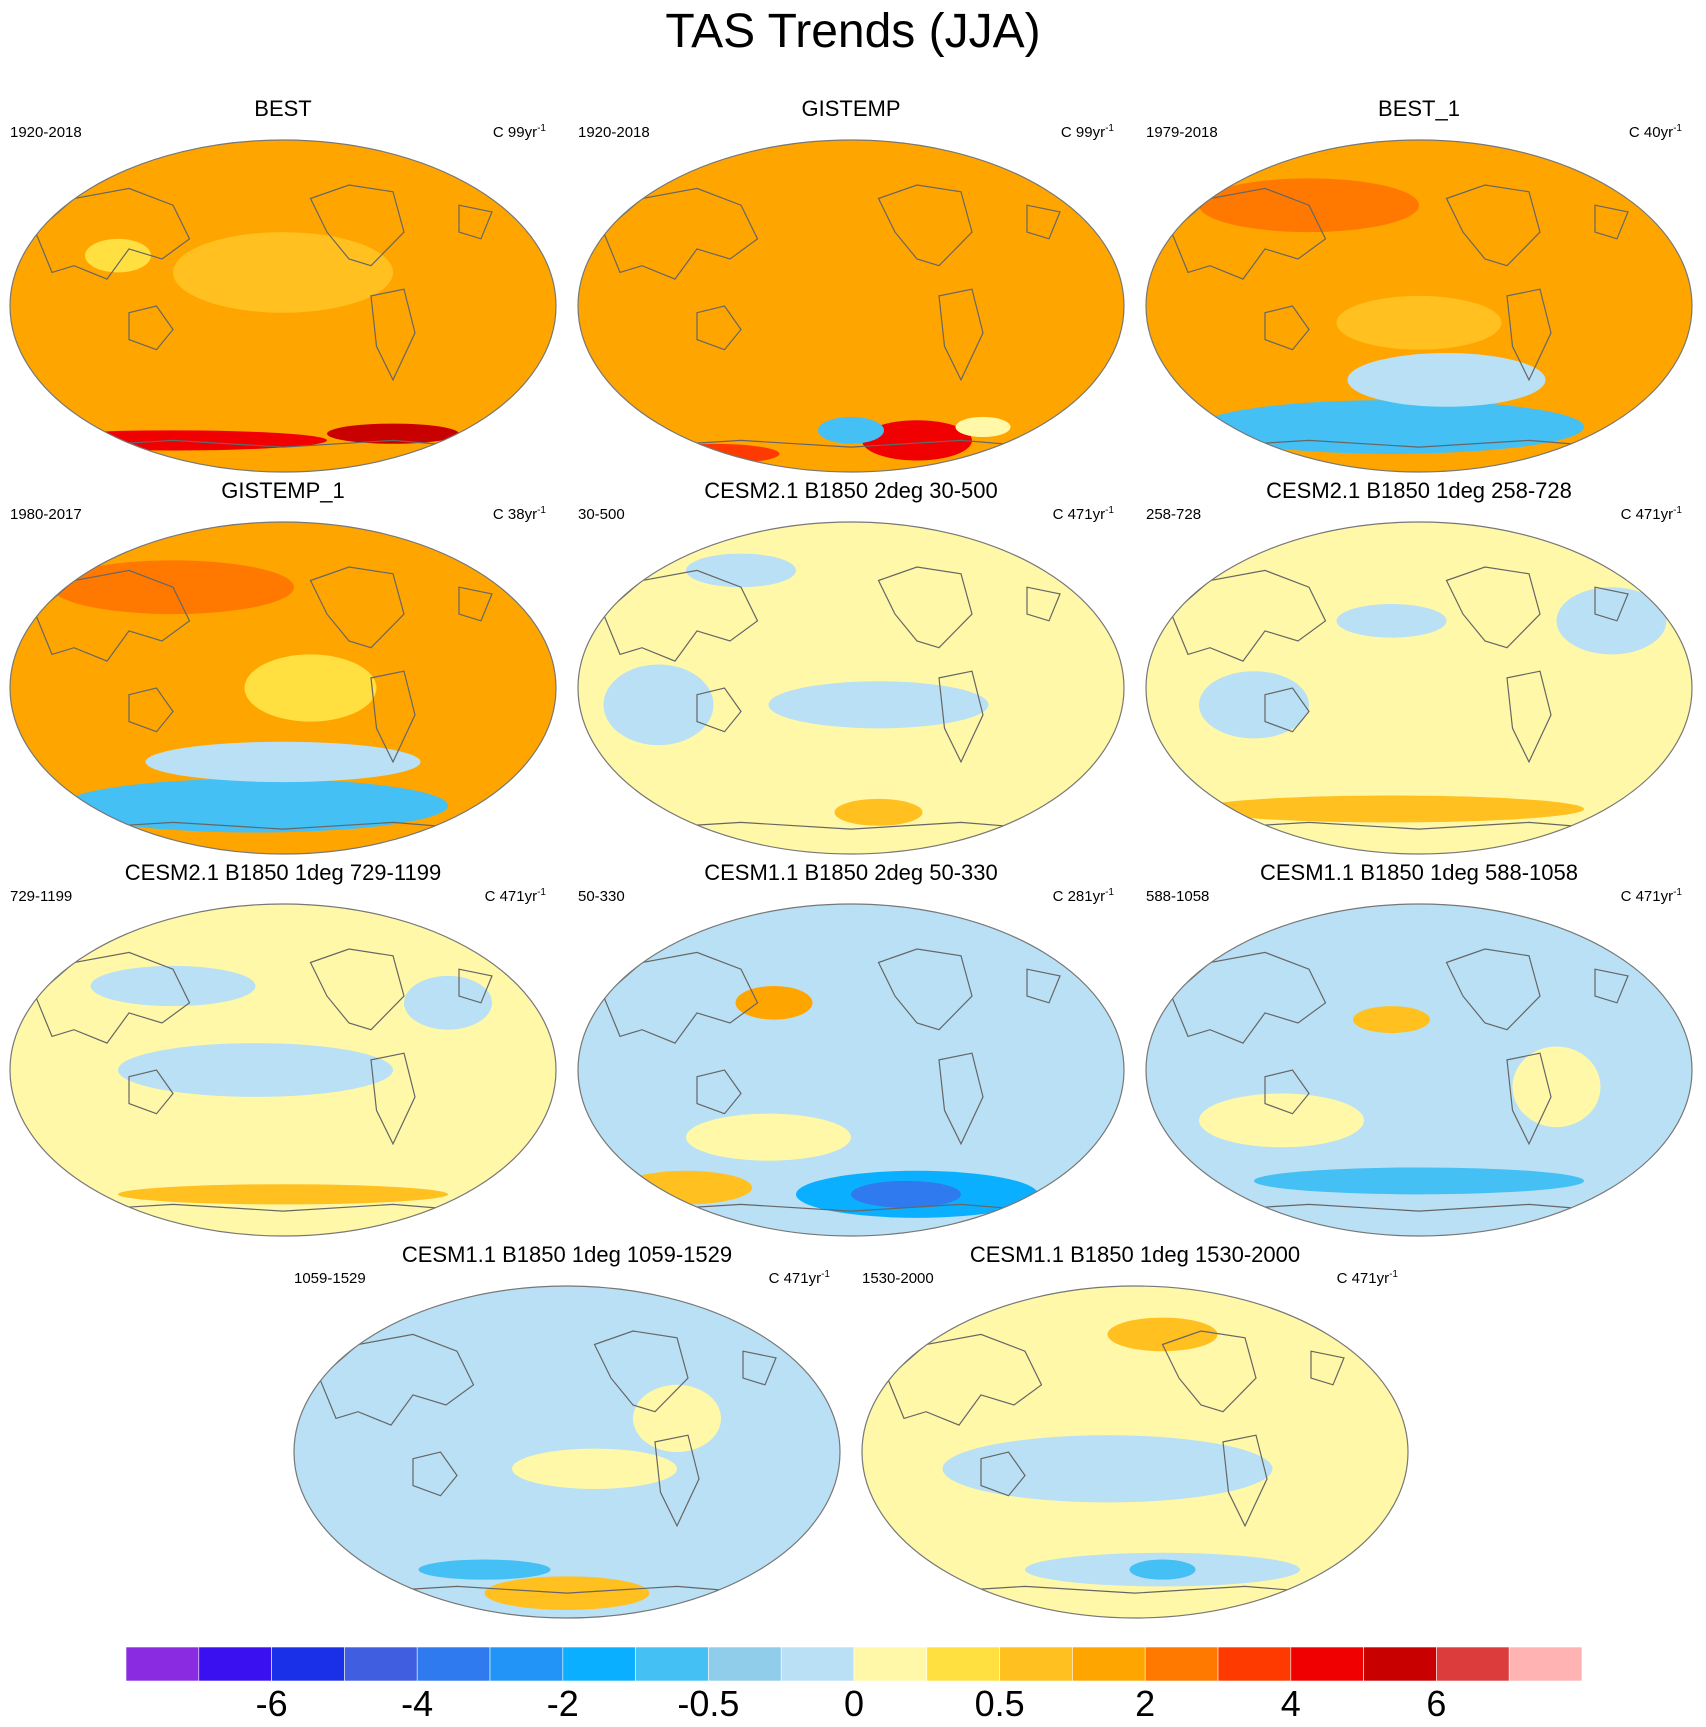  Describe the element at coordinates (1419, 108) in the screenshot. I see `panel-title: BEST_1` at that location.